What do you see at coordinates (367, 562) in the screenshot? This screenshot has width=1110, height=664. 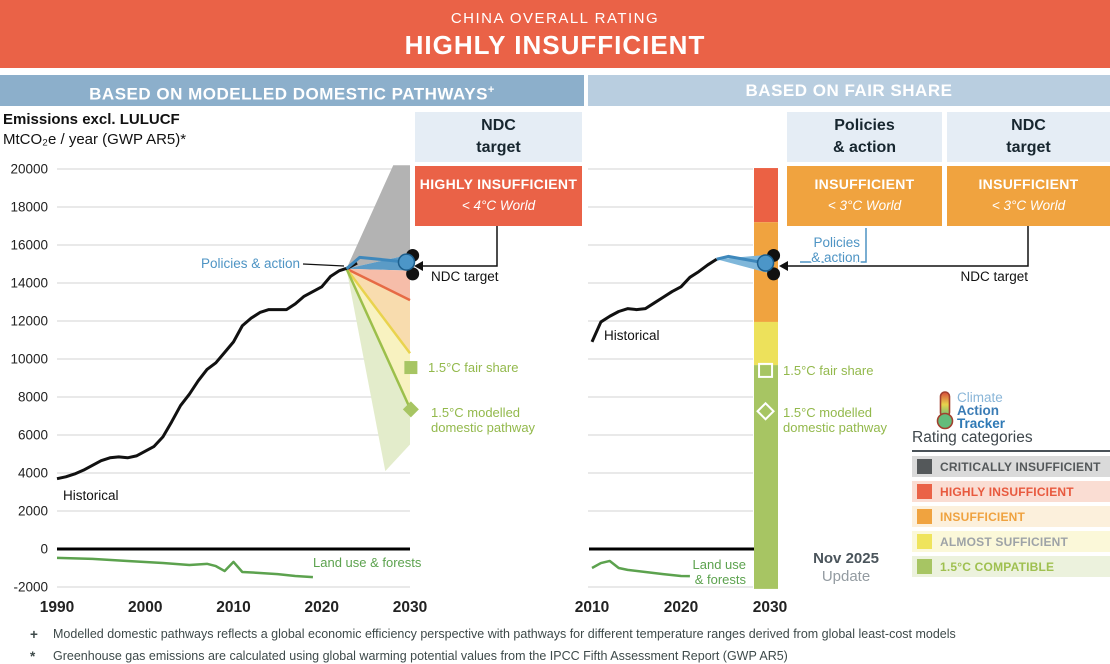 I see `land-use-label-left: Land use & forests` at bounding box center [367, 562].